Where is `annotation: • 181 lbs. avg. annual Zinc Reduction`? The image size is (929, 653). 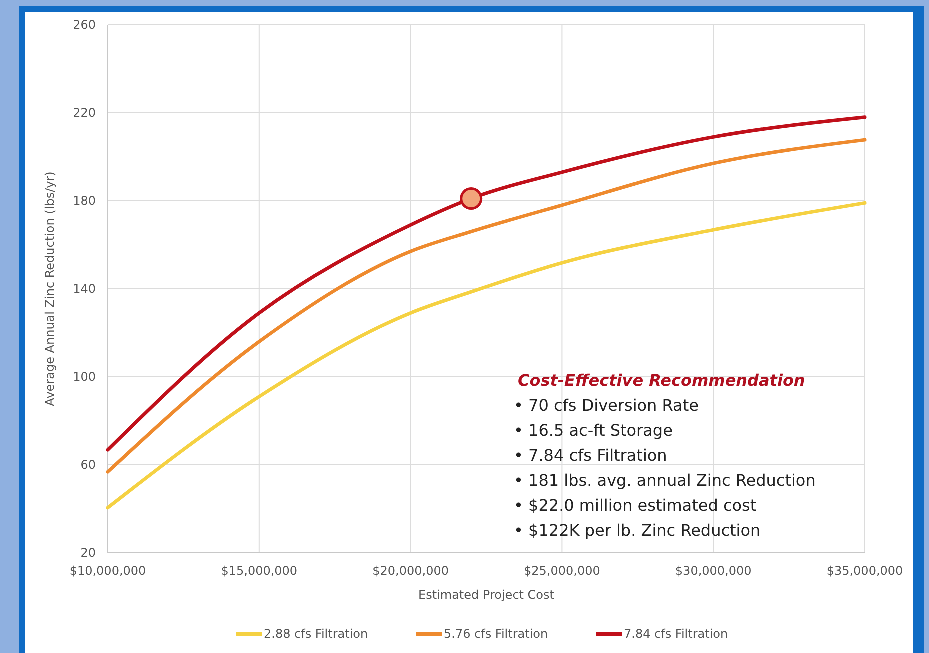
annotation: • 181 lbs. avg. annual Zinc Reduction is located at coordinates (665, 480).